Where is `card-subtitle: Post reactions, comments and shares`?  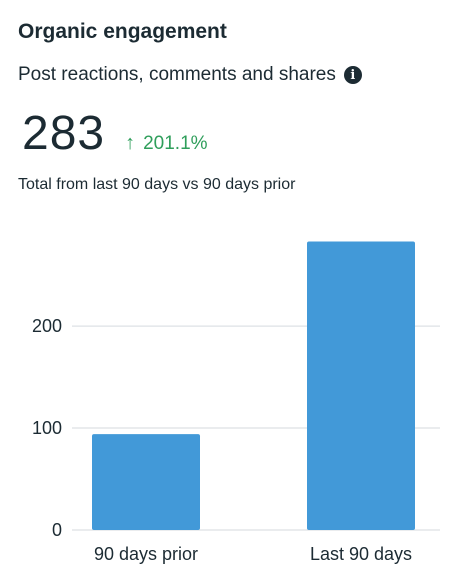
card-subtitle: Post reactions, comments and shares is located at coordinates (177, 74).